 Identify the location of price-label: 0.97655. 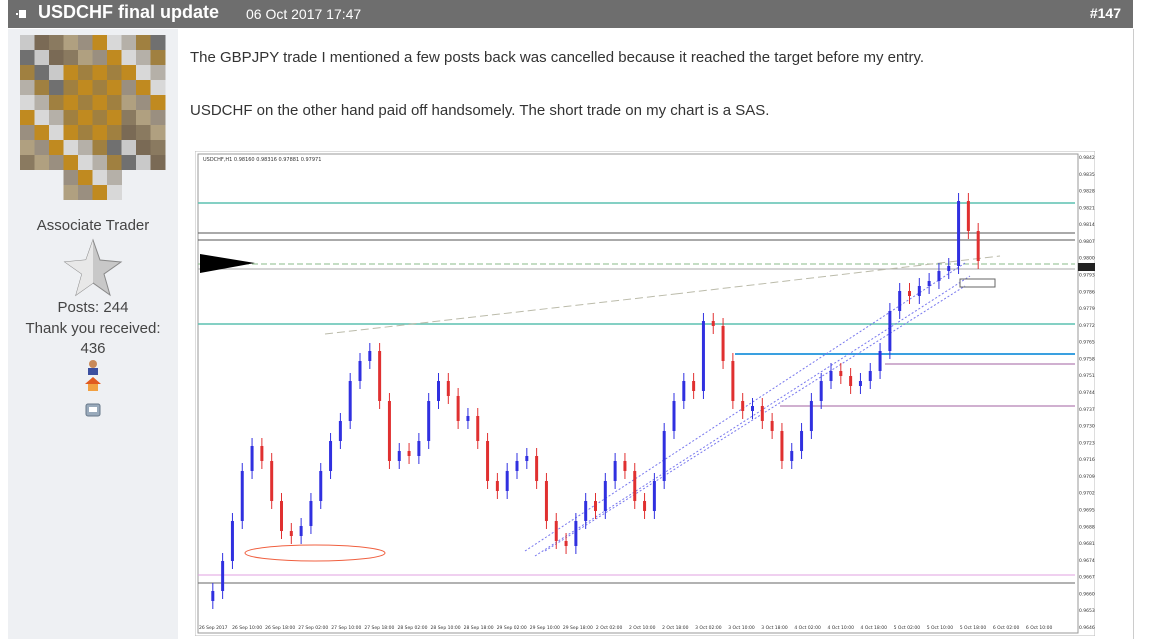
(1087, 343).